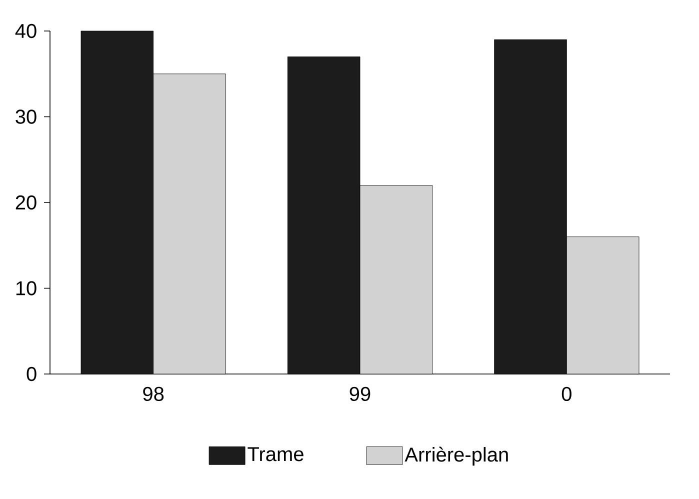 The height and width of the screenshot is (499, 699). Describe the element at coordinates (26, 202) in the screenshot. I see `y-tick-label: 20` at that location.